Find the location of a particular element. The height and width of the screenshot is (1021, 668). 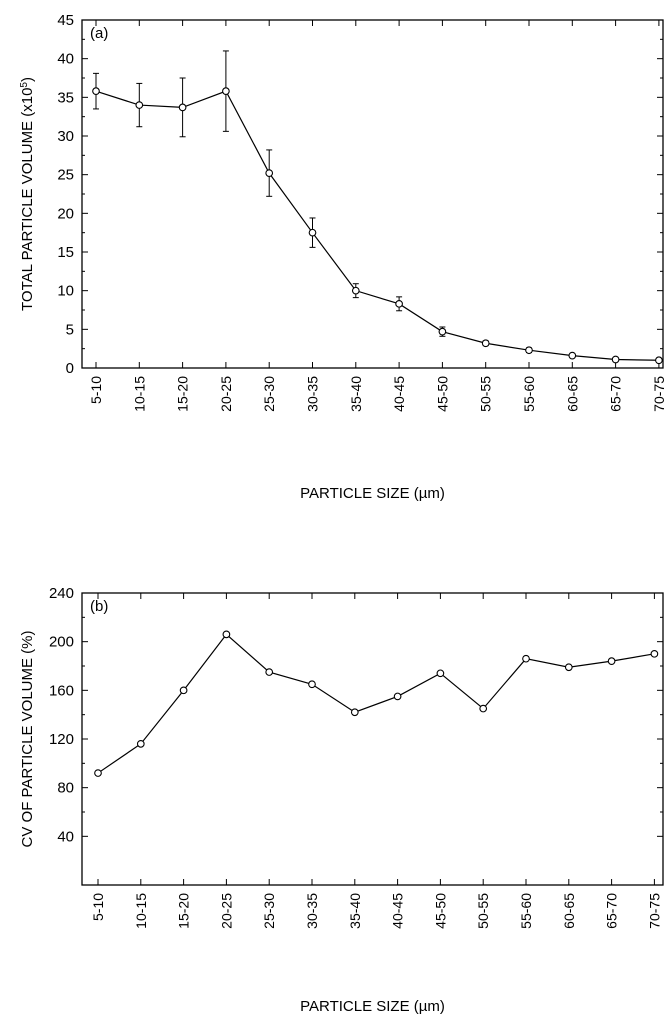

b-x-tick-label: 50-55 is located at coordinates (483, 911).